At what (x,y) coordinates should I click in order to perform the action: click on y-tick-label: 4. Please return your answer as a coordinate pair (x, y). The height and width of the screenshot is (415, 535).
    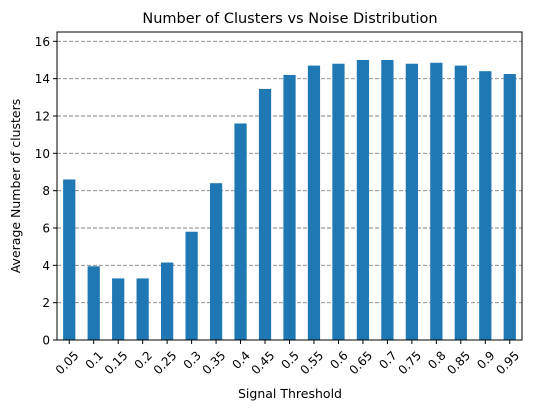
    Looking at the image, I should click on (46, 266).